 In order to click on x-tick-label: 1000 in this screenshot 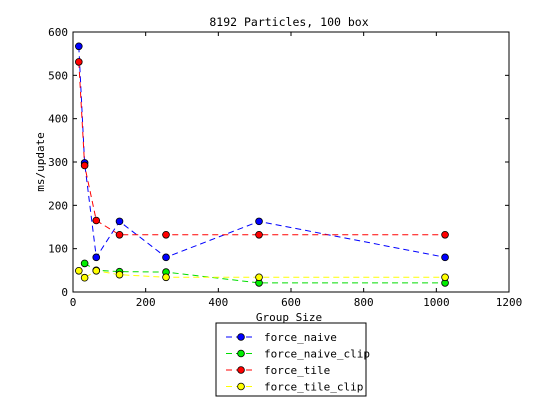, I will do `click(436, 302)`.